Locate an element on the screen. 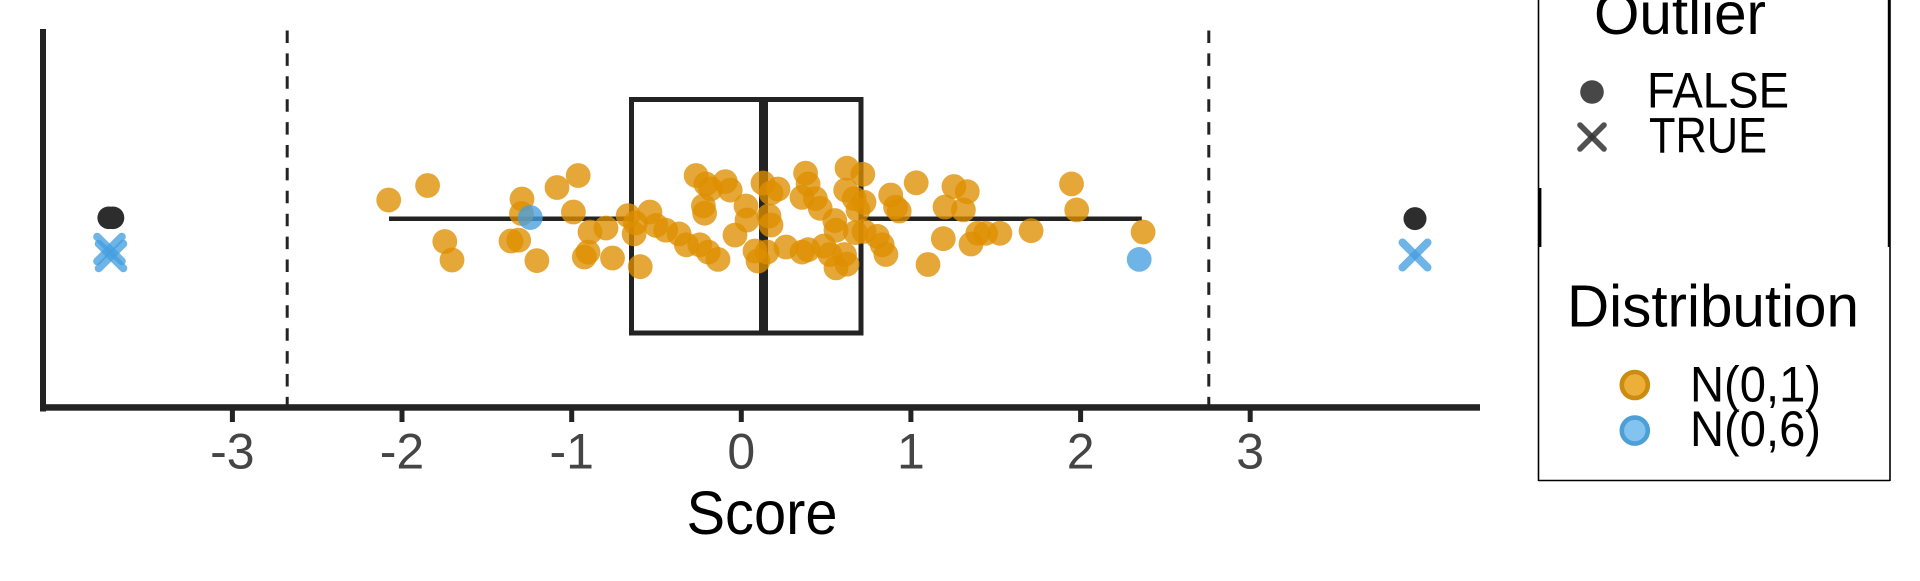  svg-text: -2 is located at coordinates (402, 452).